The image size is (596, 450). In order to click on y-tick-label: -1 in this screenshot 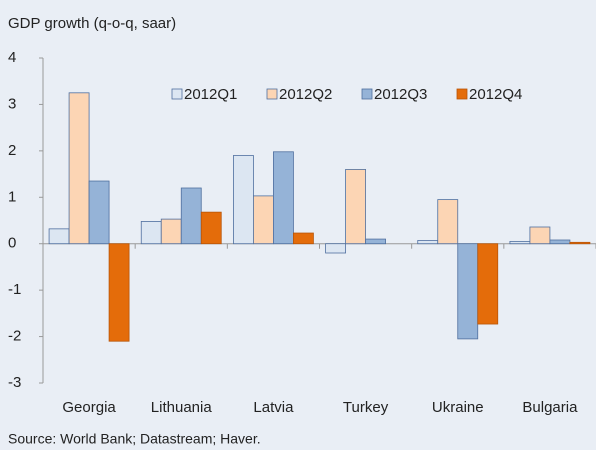, I will do `click(14, 289)`.